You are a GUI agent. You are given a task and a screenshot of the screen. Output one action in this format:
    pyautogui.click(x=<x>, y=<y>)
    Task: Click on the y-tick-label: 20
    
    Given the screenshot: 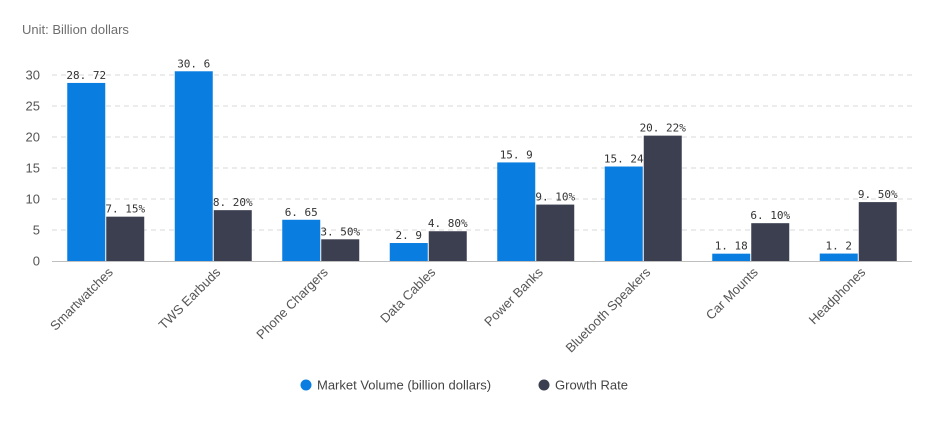 What is the action you would take?
    pyautogui.click(x=33, y=137)
    